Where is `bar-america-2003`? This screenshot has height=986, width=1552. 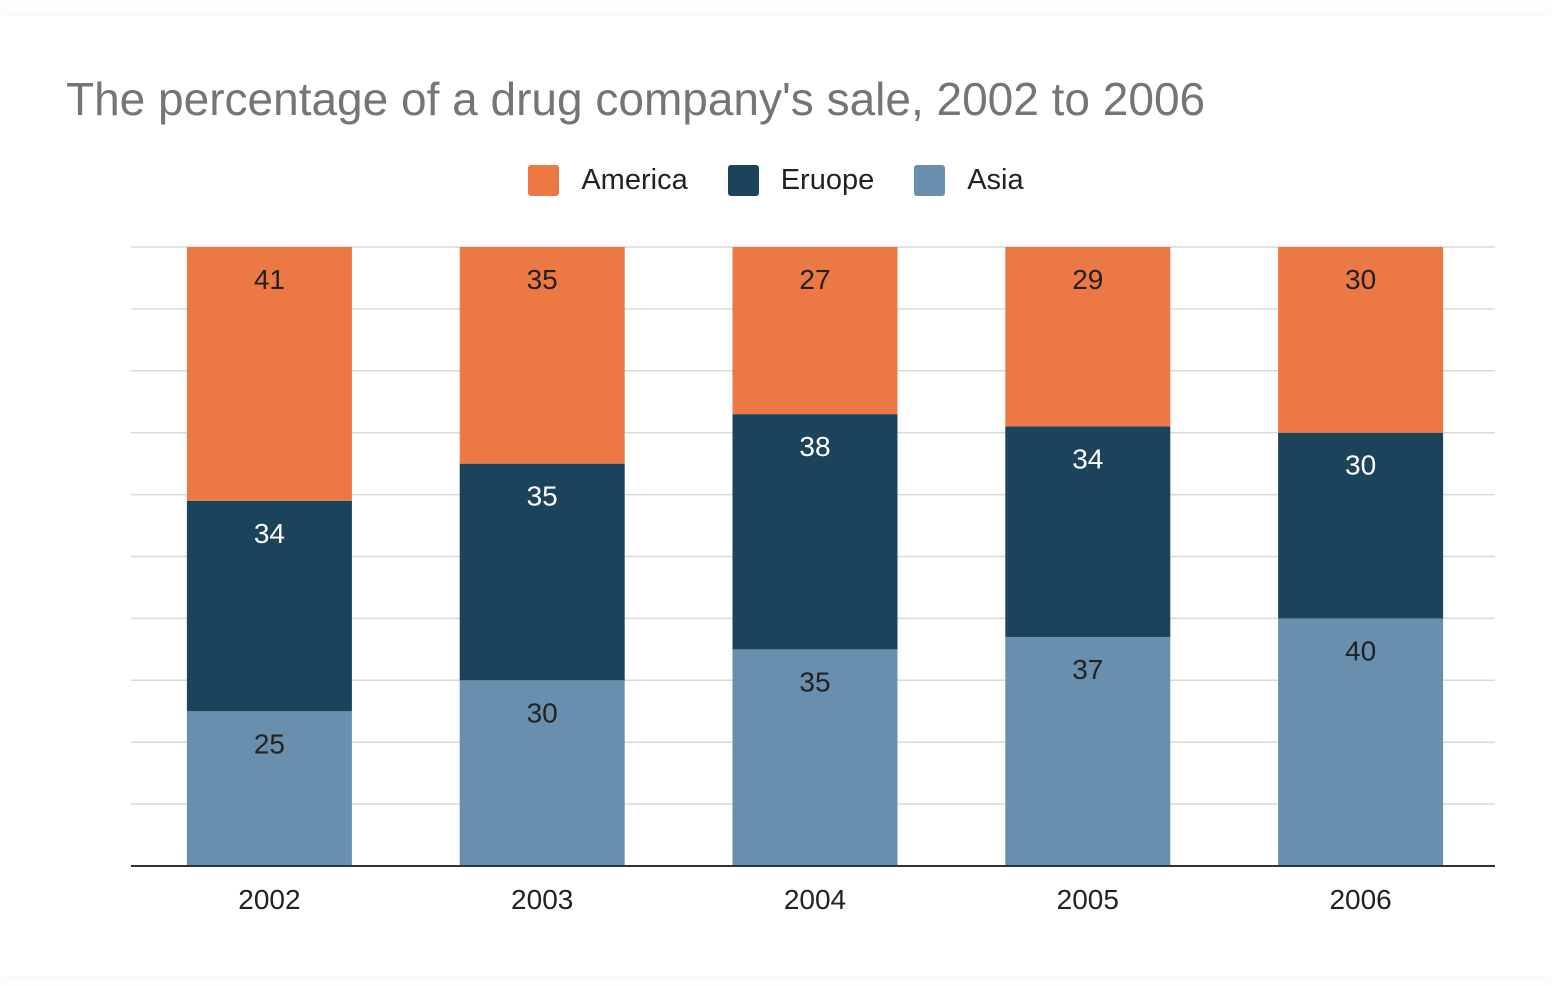 bar-america-2003 is located at coordinates (542, 355).